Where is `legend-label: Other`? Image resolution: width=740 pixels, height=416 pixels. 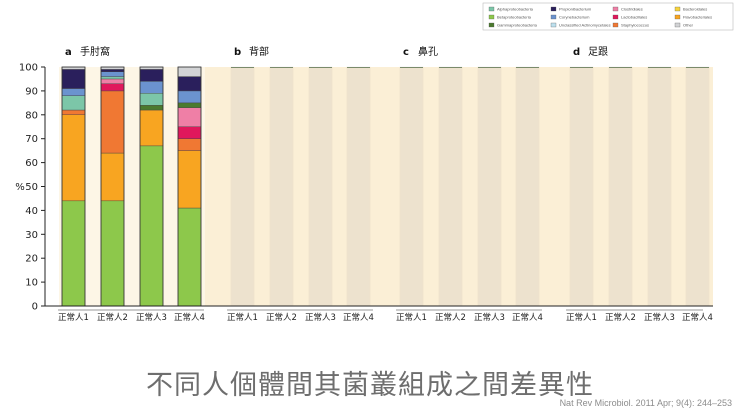
legend-label: Other is located at coordinates (688, 25).